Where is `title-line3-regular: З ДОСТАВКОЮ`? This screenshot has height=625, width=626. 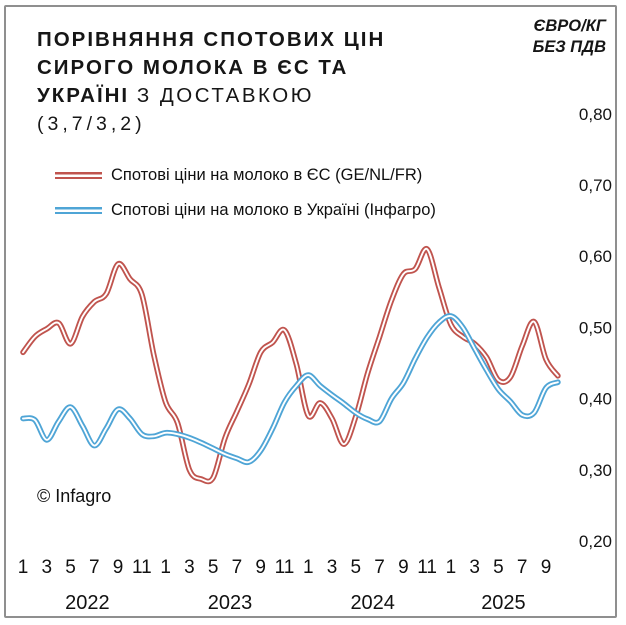 title-line3-regular: З ДОСТАВКОЮ is located at coordinates (225, 95).